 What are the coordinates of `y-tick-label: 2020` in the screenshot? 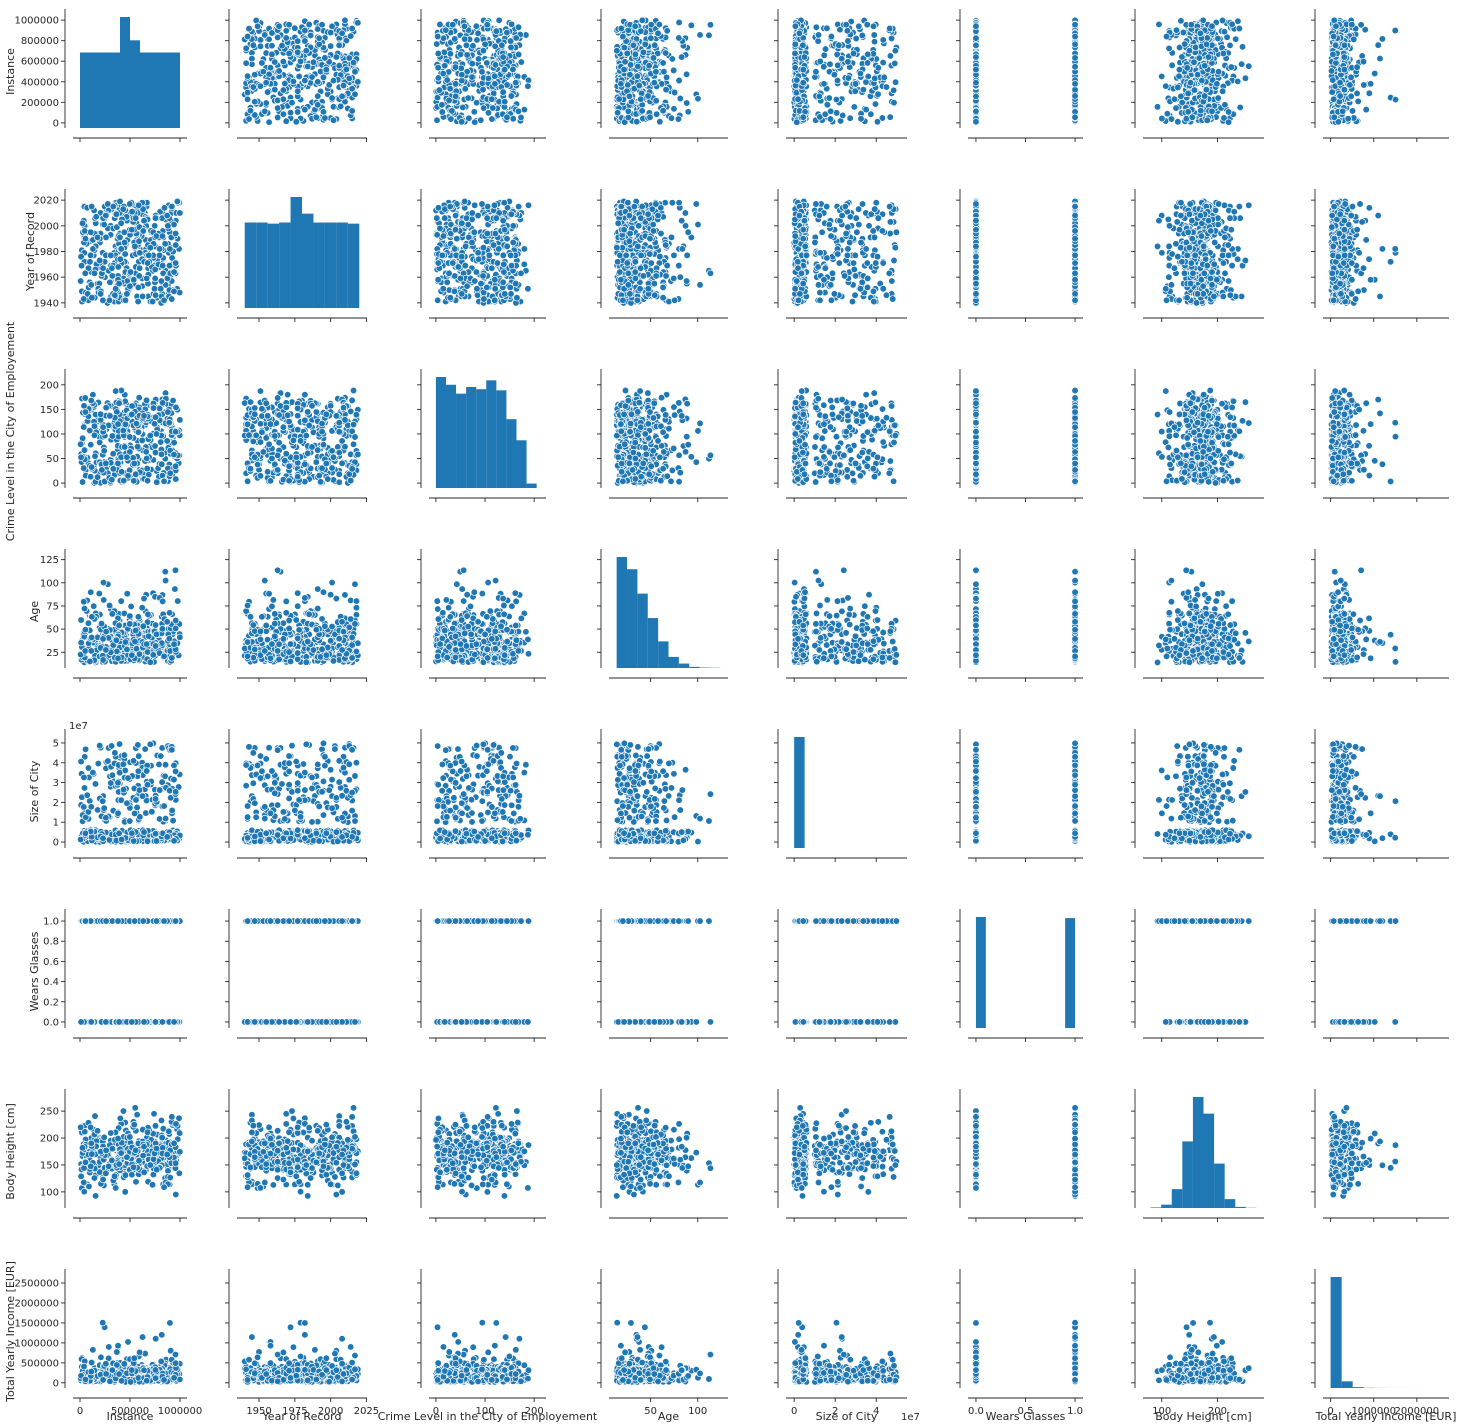 It's located at (46, 201).